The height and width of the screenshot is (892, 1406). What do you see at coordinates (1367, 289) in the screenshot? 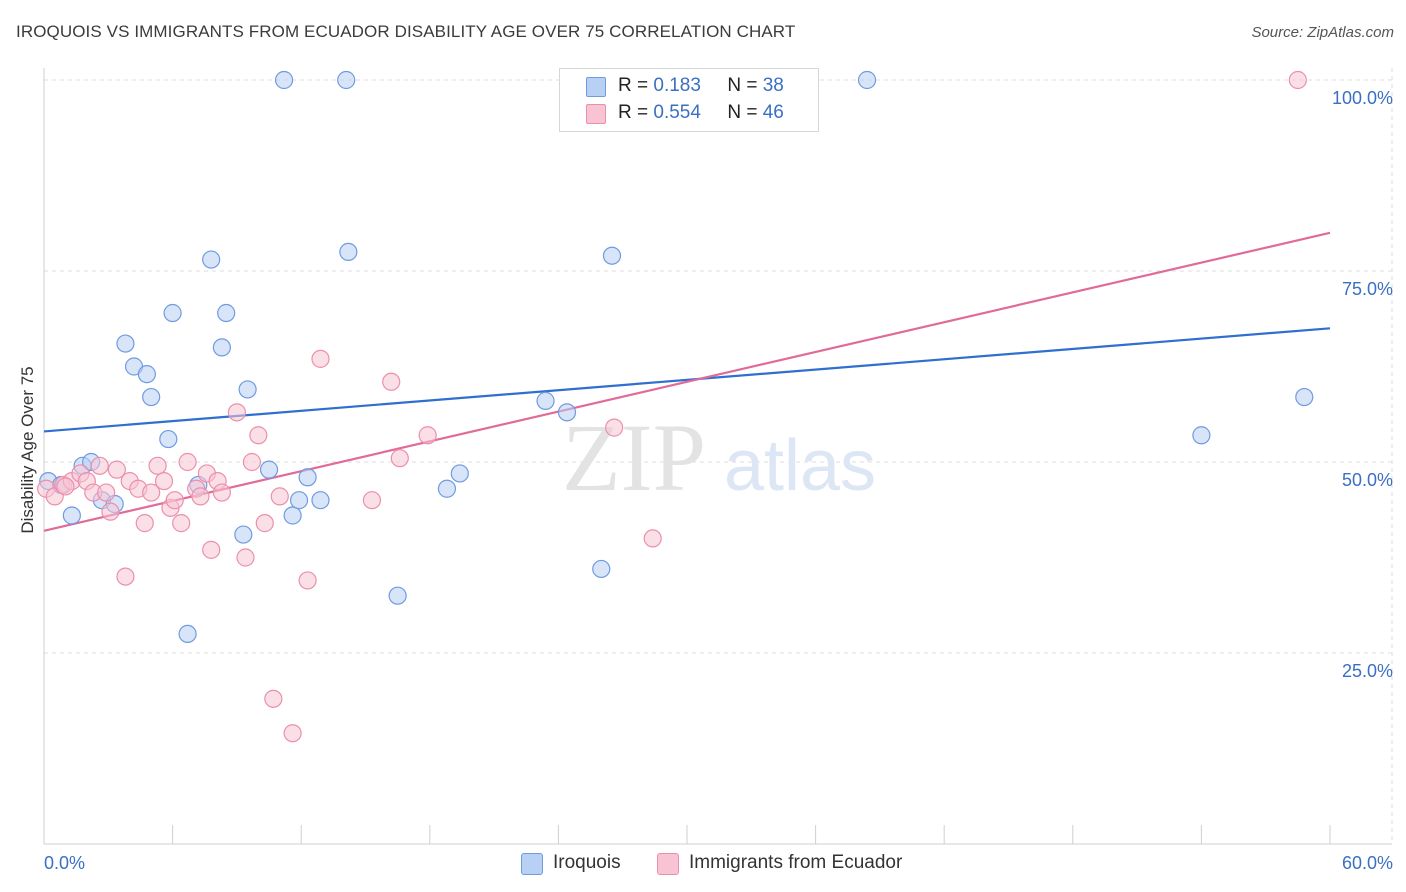
I see `y-tick-label: 75.0%` at bounding box center [1367, 289].